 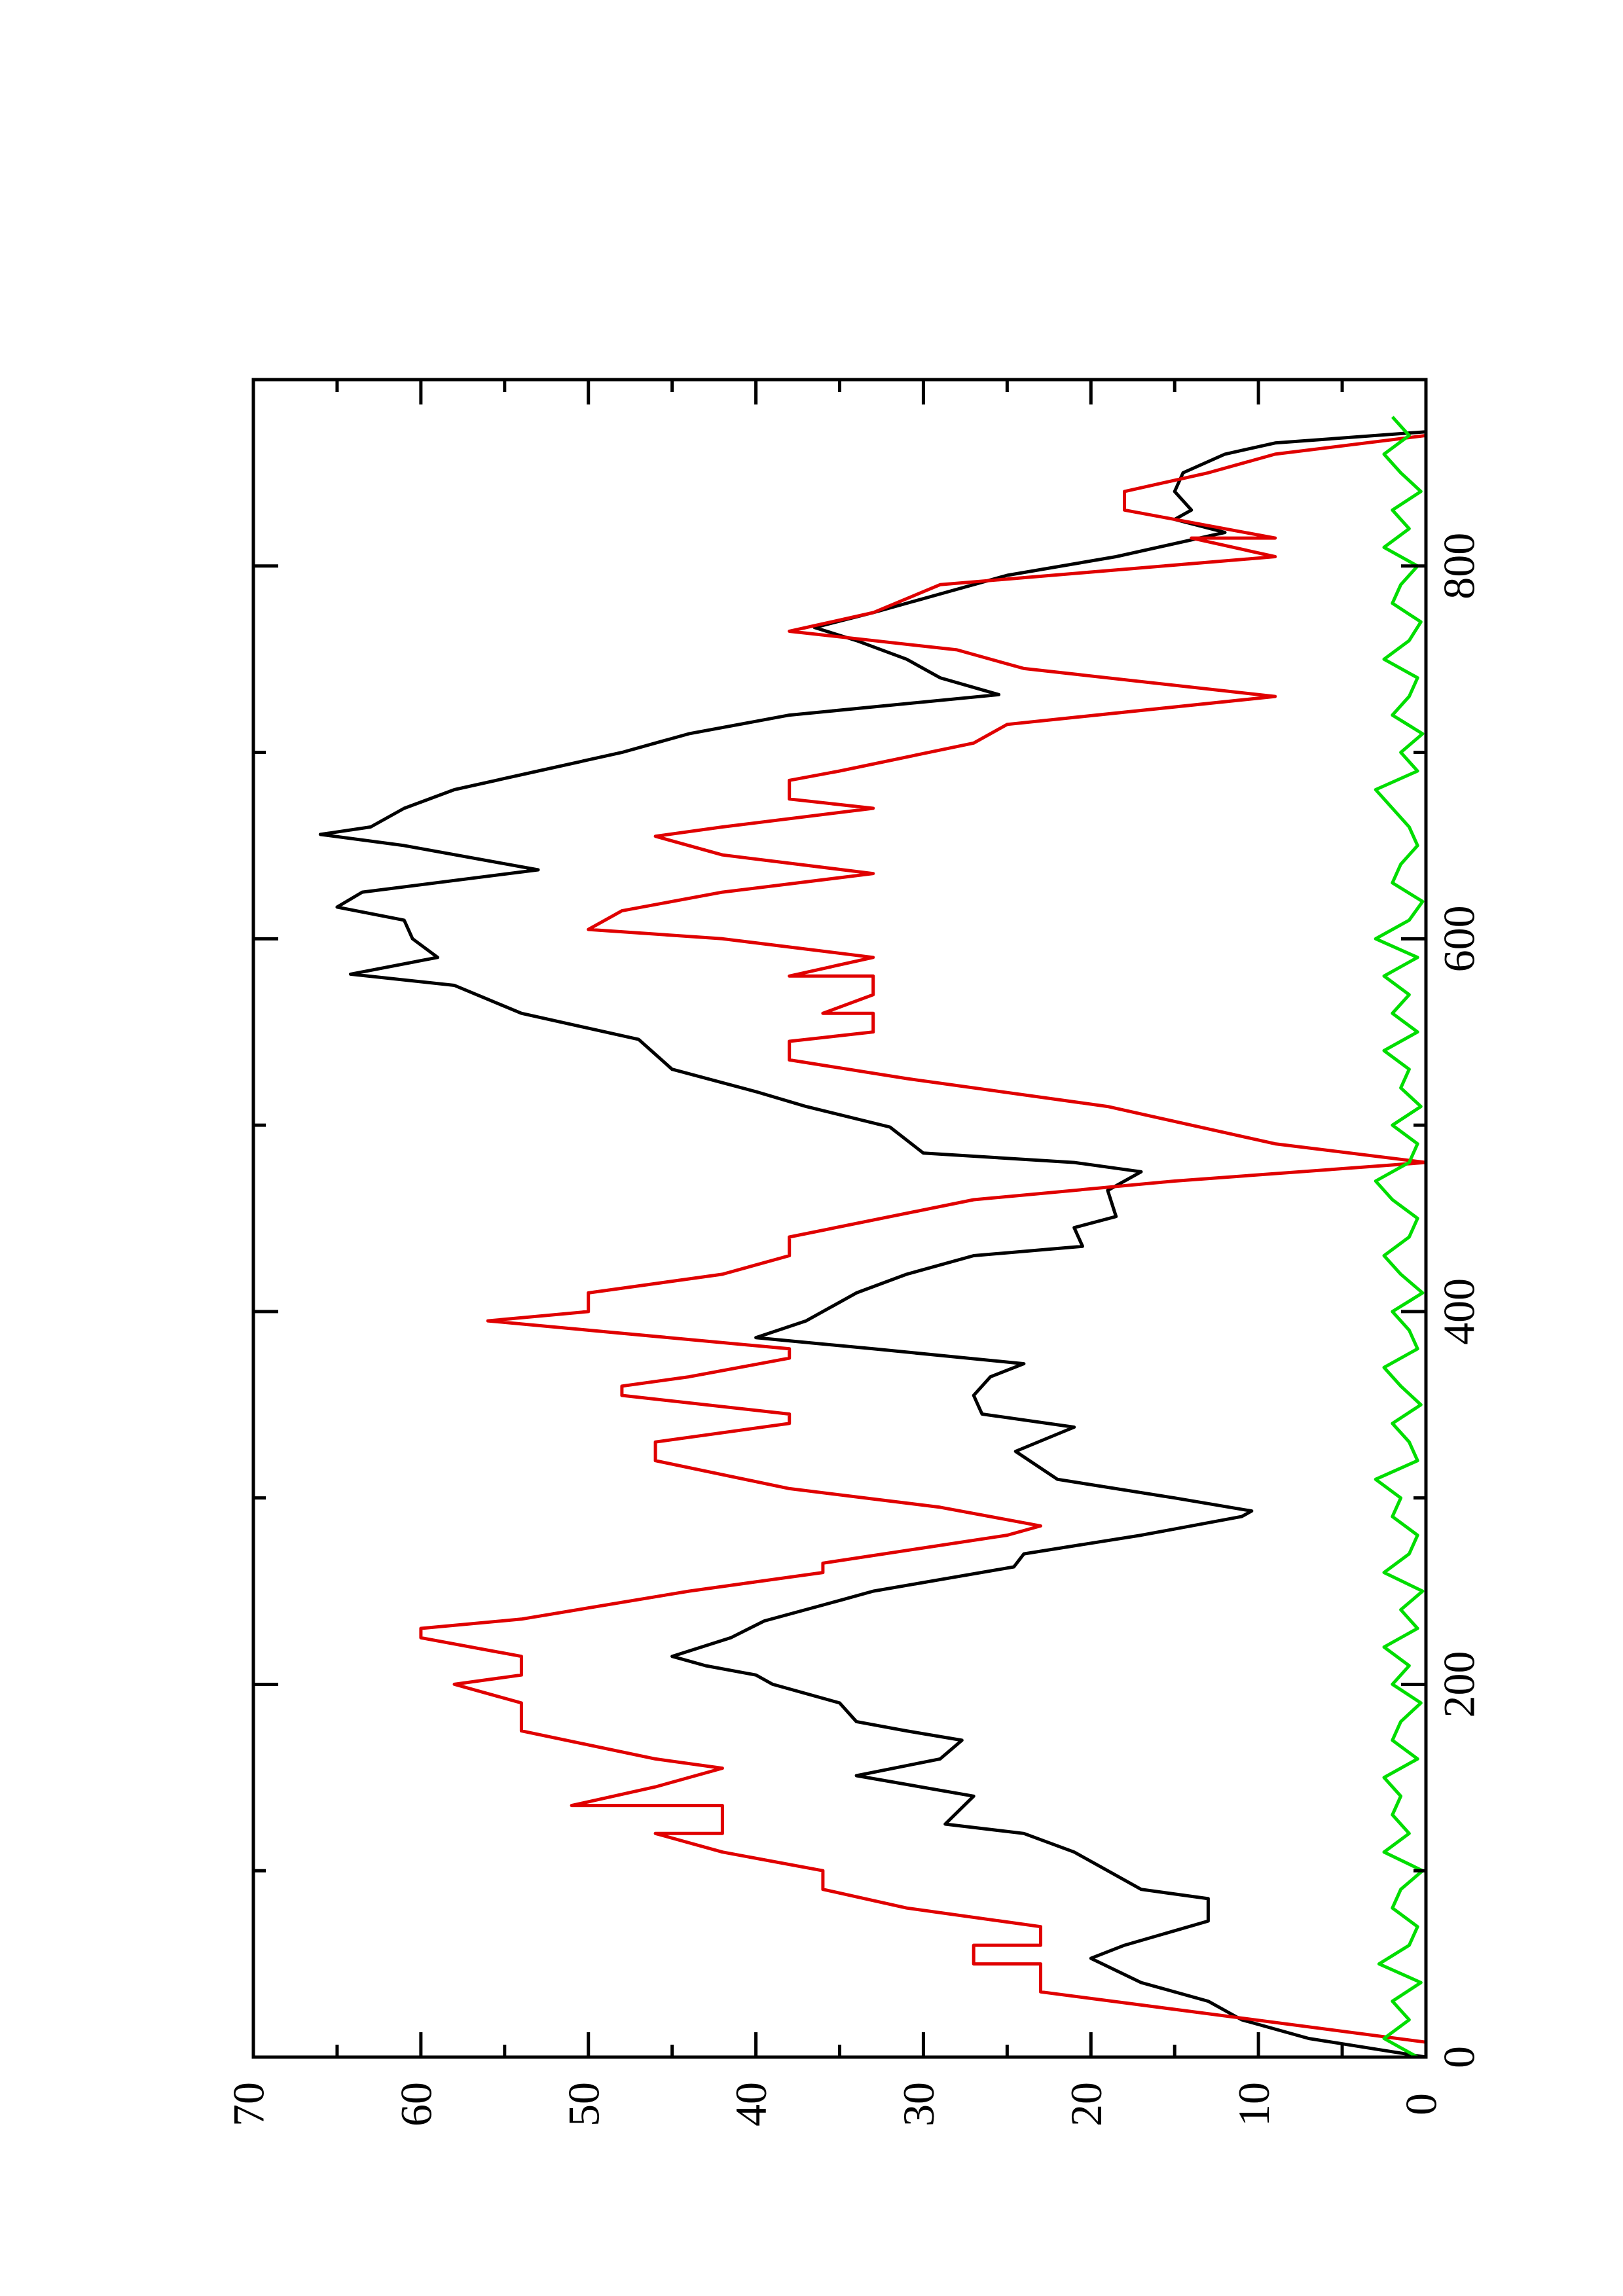 I want to click on data-line, so click(x=1399, y=1237).